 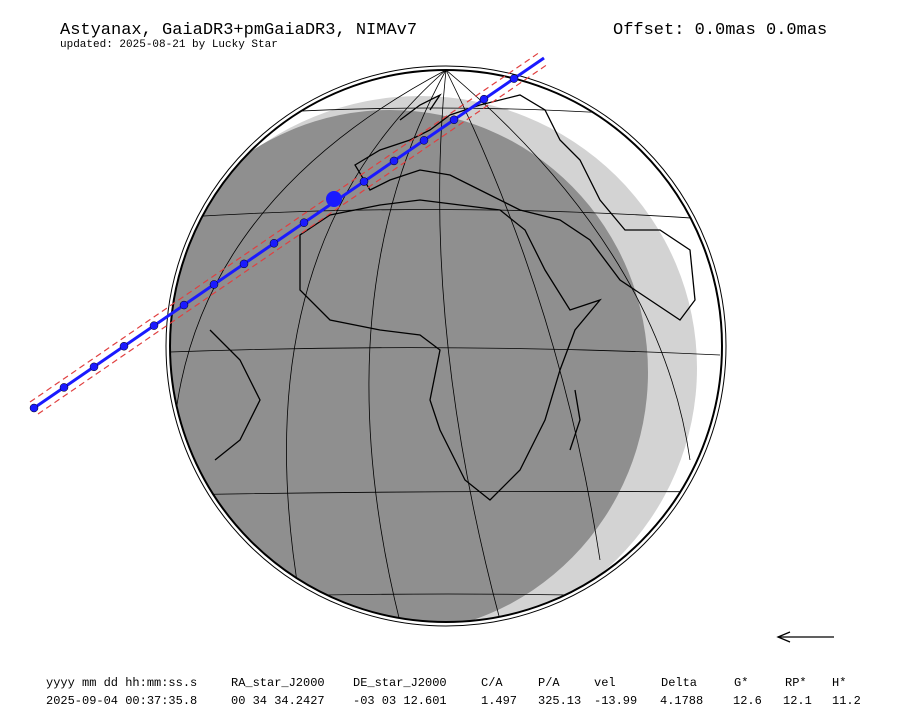 I want to click on column-value: 1.497, so click(x=499, y=701).